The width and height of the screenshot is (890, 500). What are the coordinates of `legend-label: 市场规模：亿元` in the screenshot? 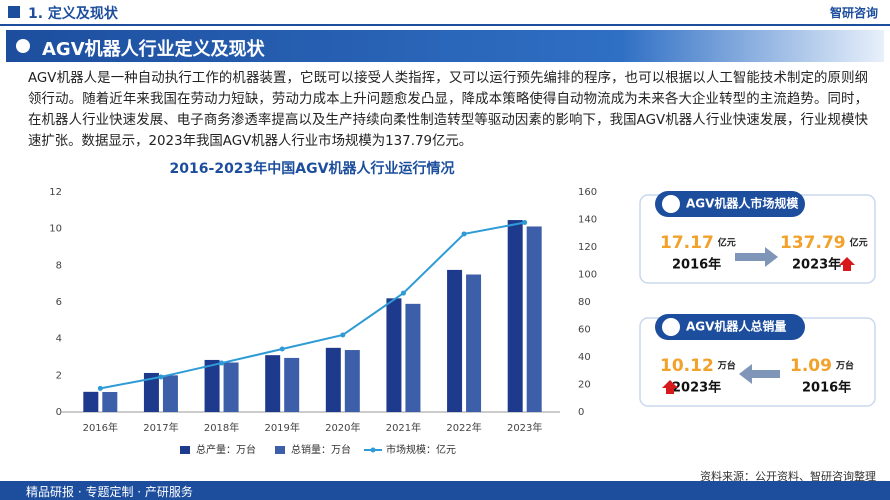 It's located at (421, 449).